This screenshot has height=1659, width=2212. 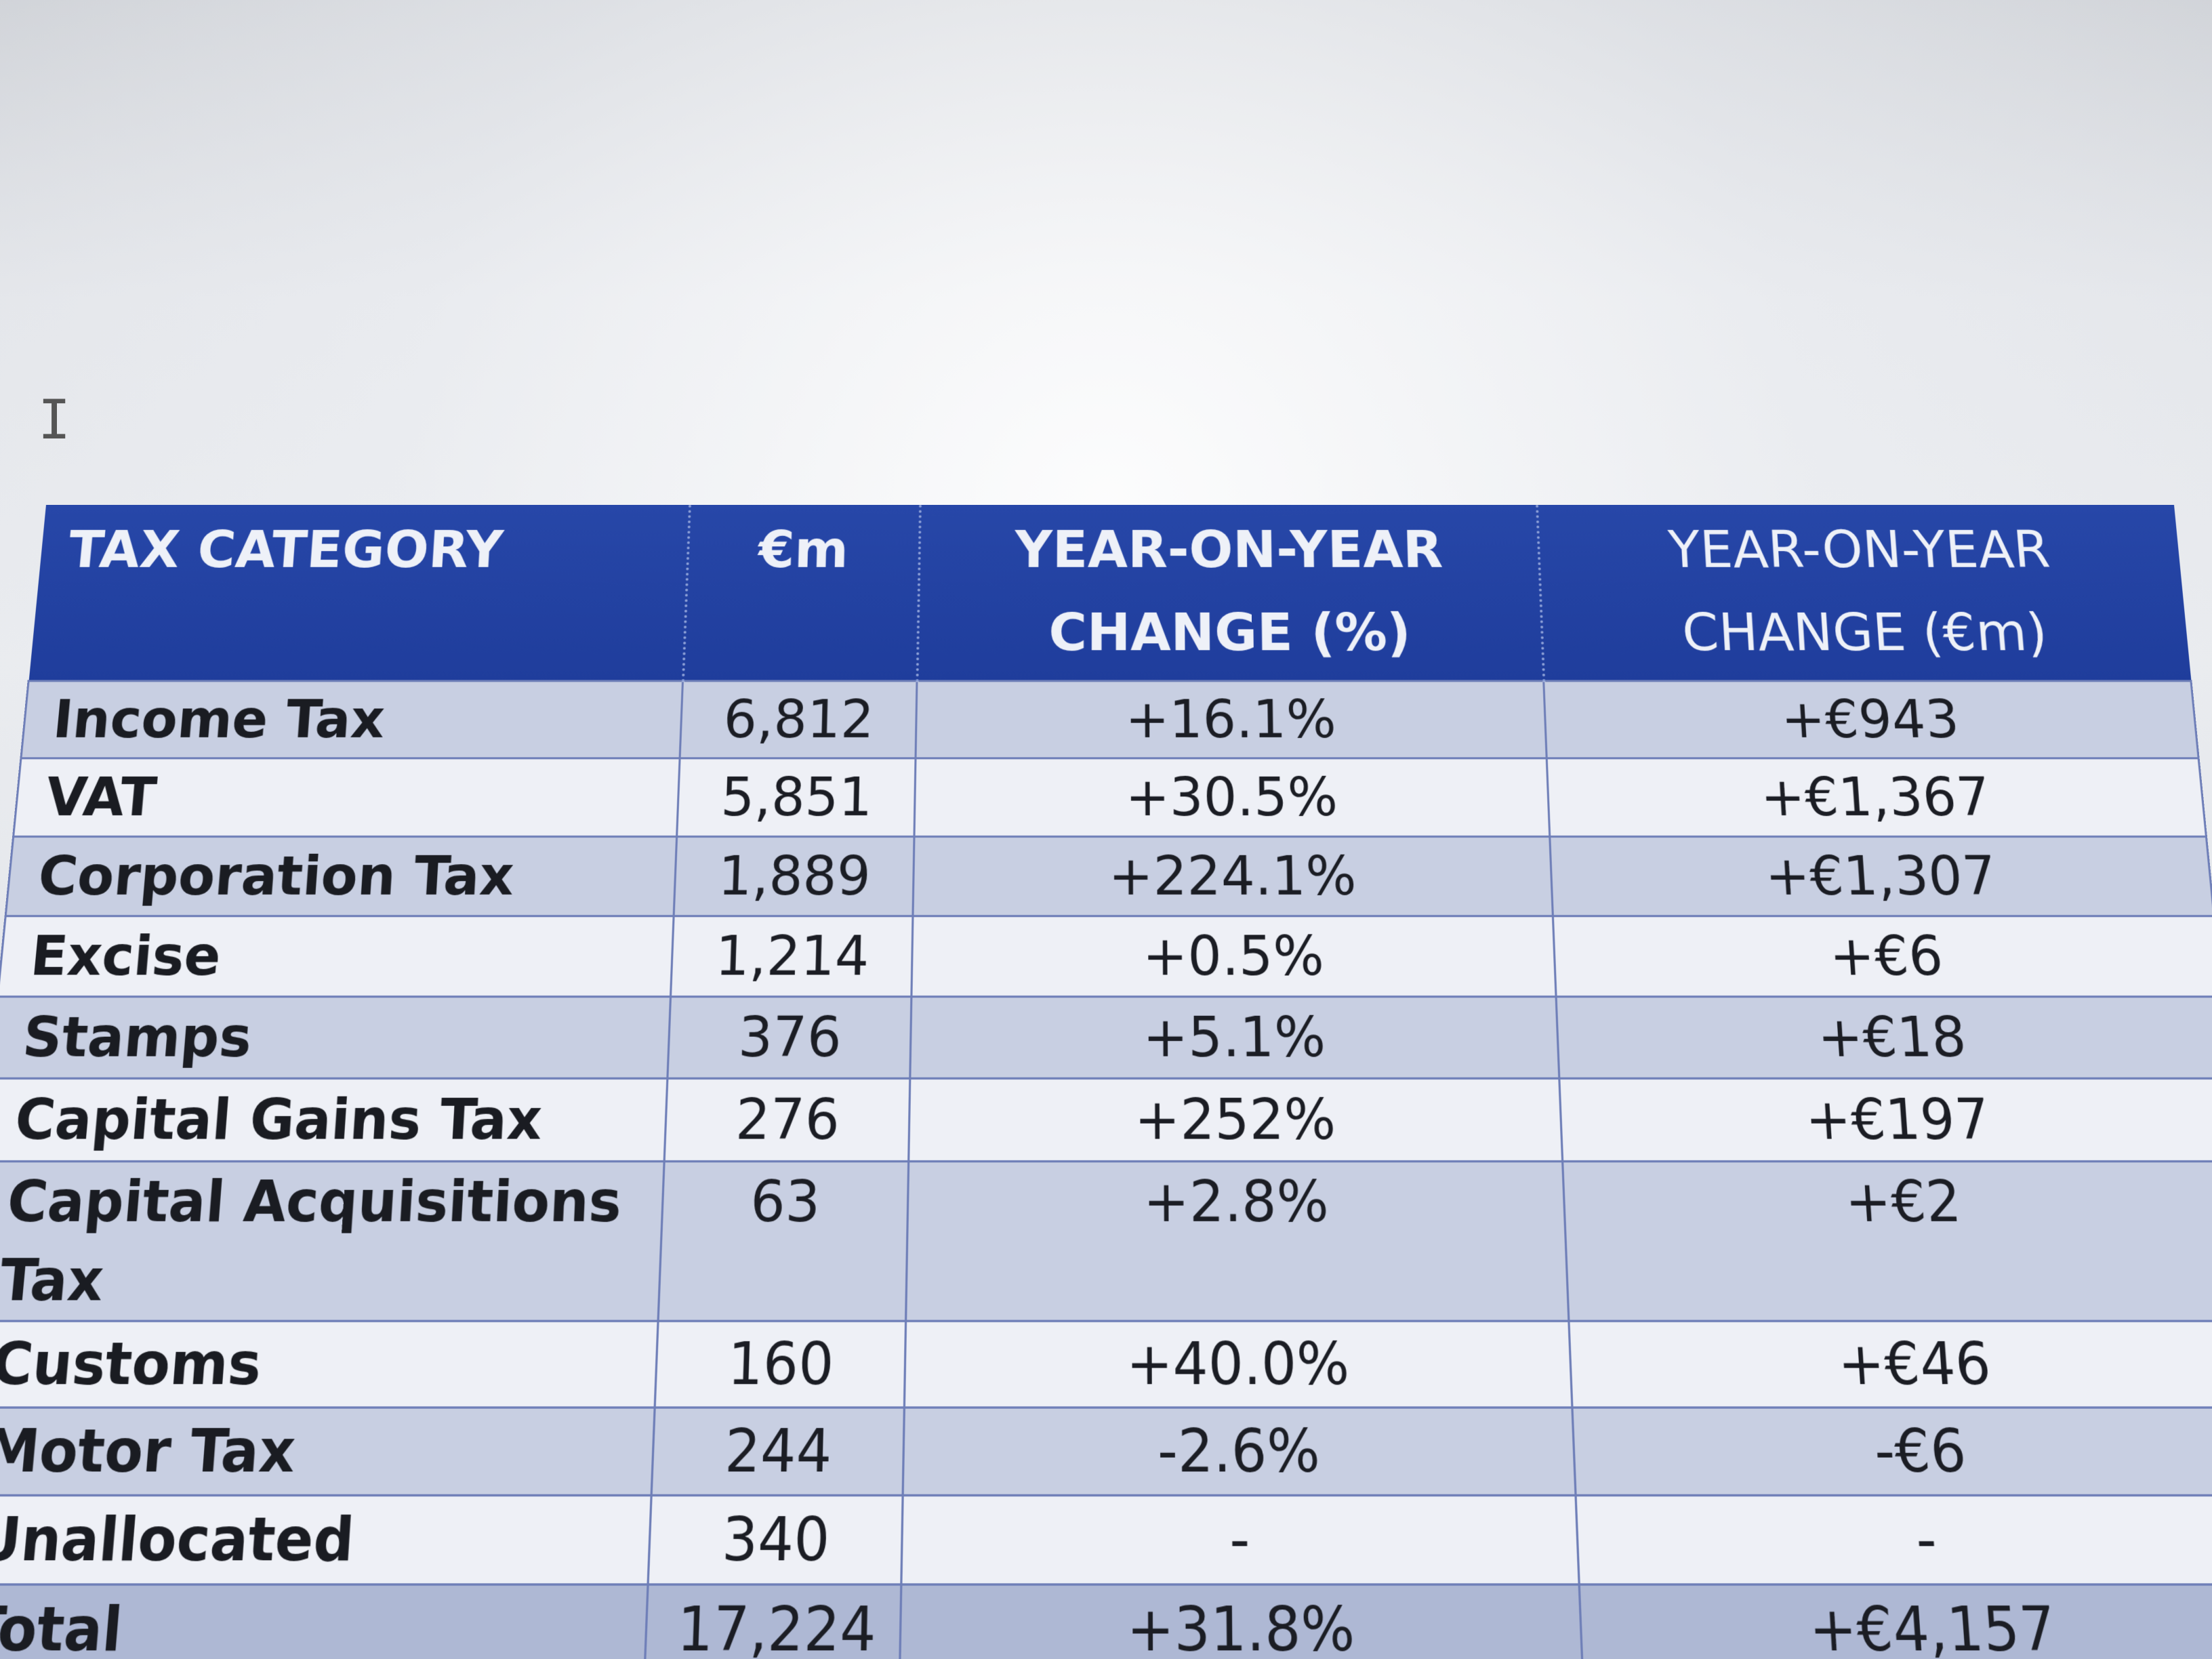 What do you see at coordinates (1232, 797) in the screenshot?
I see `cell-yoy-percent: +30.5%` at bounding box center [1232, 797].